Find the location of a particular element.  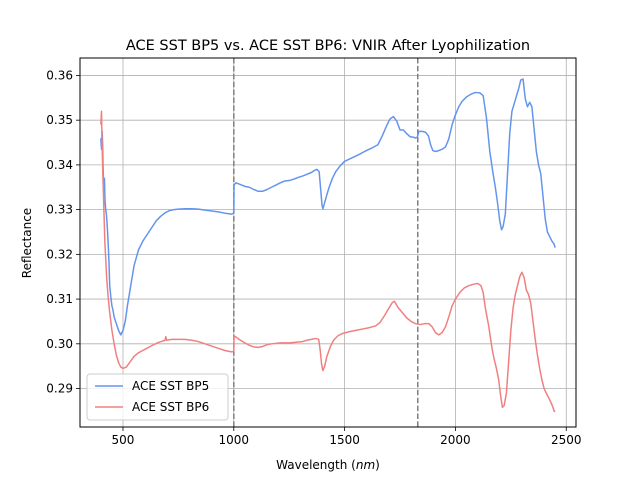

x-tick-label: 2500 is located at coordinates (566, 440).